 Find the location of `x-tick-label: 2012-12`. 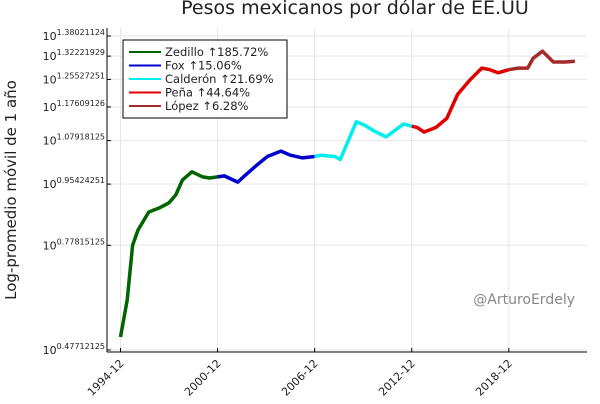

x-tick-label: 2012-12 is located at coordinates (397, 378).